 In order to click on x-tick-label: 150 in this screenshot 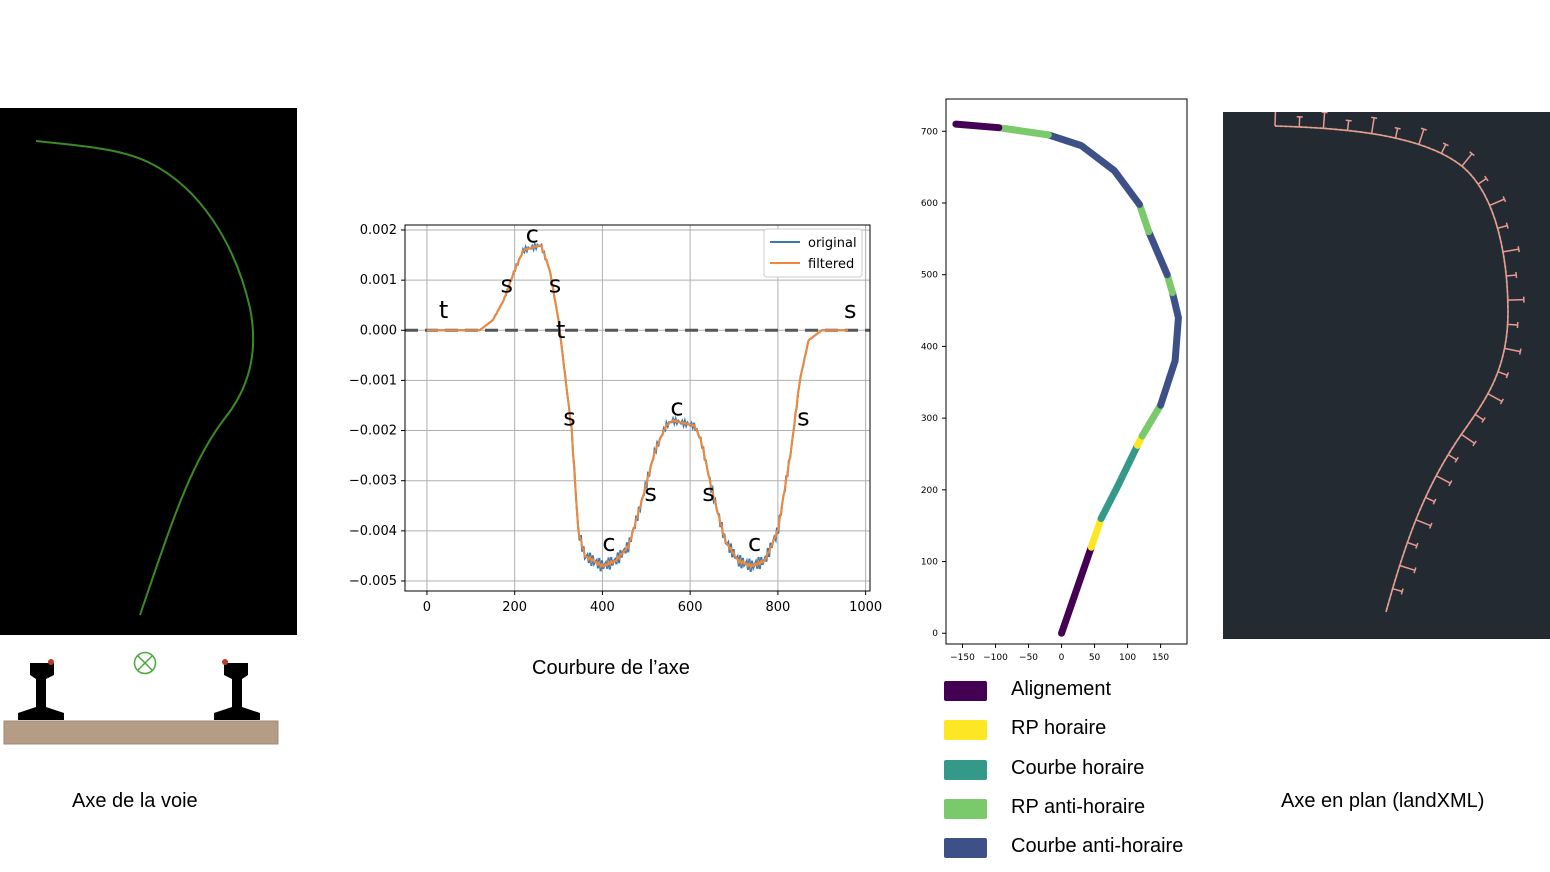, I will do `click(1160, 658)`.